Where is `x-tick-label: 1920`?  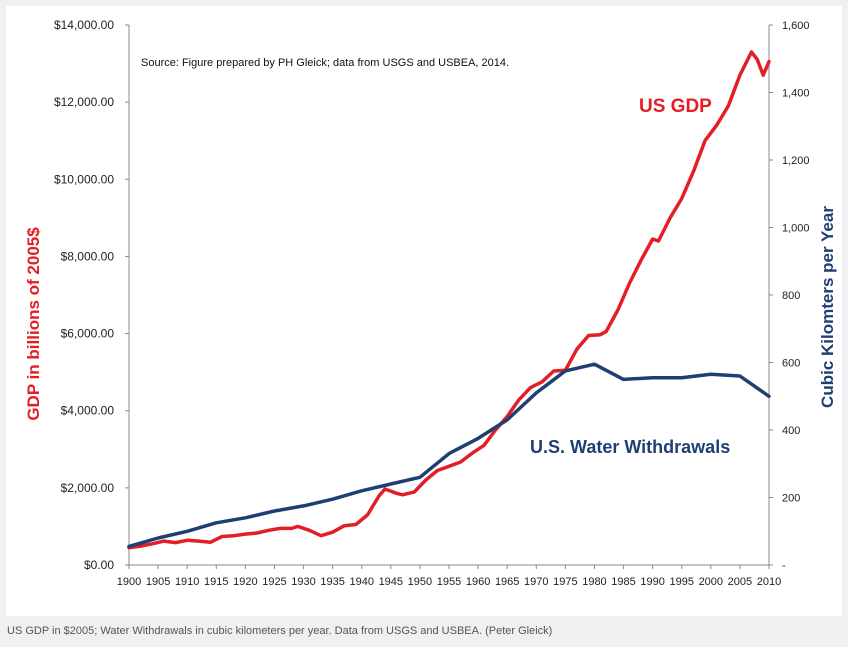 x-tick-label: 1920 is located at coordinates (245, 582).